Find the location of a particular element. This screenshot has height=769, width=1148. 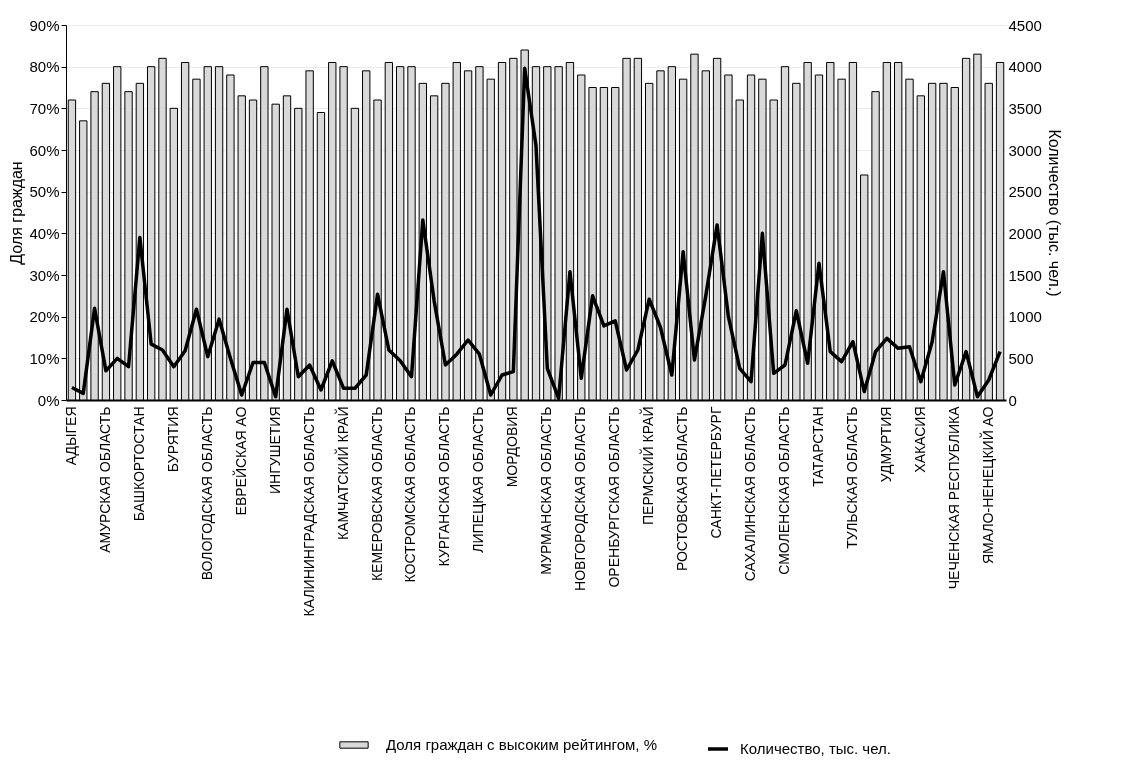

y2-tick-label: 4500 is located at coordinates (1025, 25).